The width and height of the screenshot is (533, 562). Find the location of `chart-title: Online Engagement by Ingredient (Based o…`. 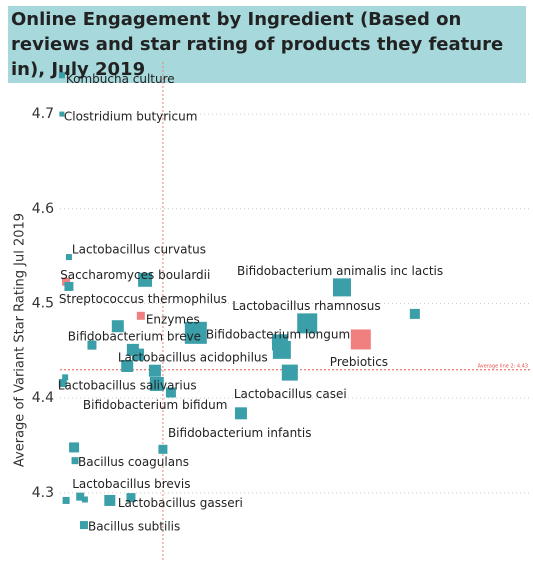

chart-title: Online Engagement by Ingredient (Based o… is located at coordinates (267, 44).